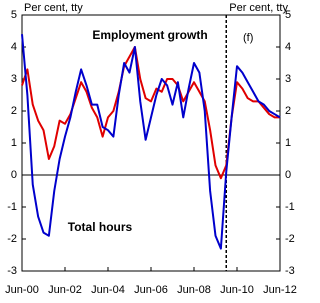 The image size is (320, 303). Describe the element at coordinates (22, 290) in the screenshot. I see `x-tick-label: Jun-00` at that location.